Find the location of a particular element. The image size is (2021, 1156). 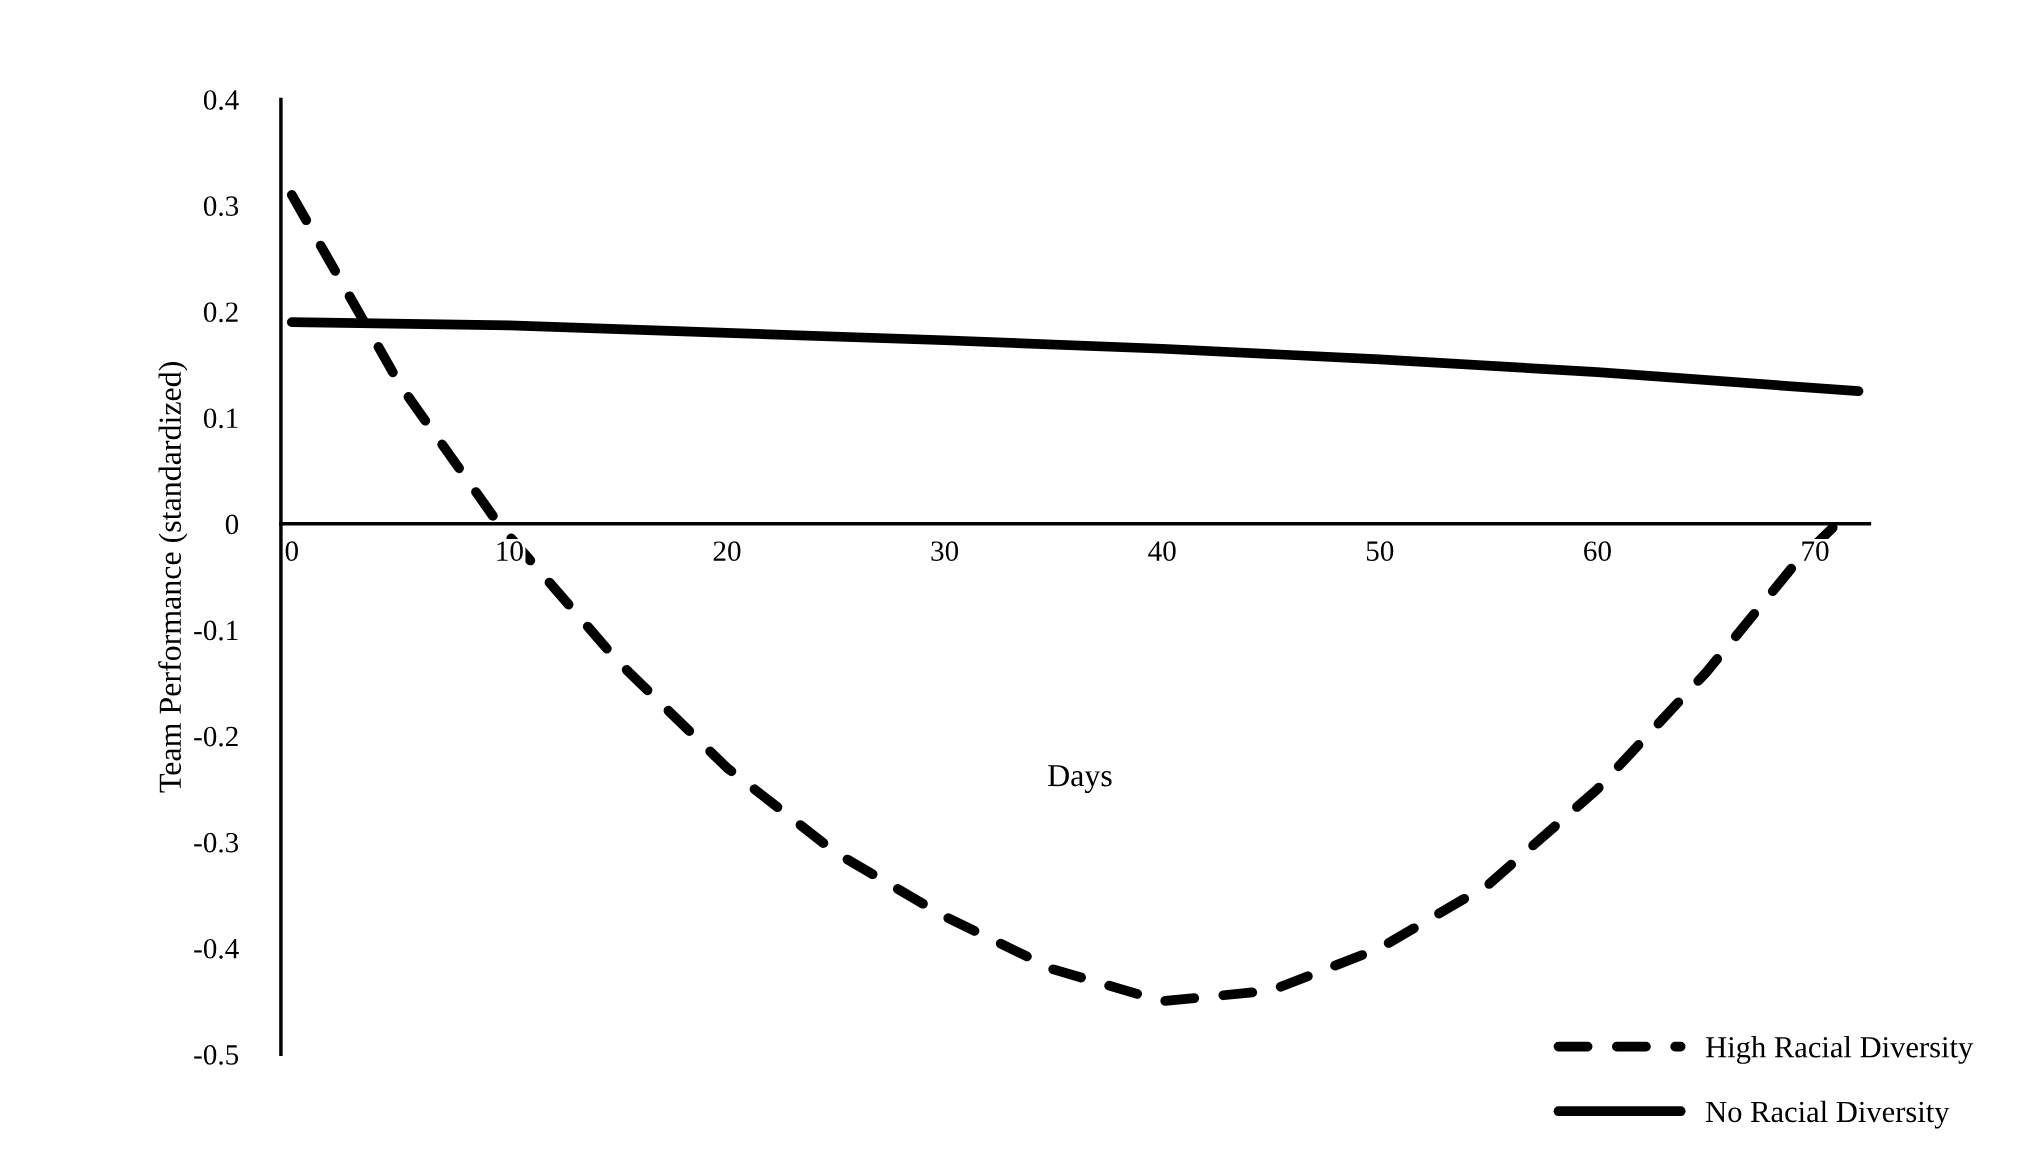

legend-label: High Racial Diversity is located at coordinates (1840, 1050).